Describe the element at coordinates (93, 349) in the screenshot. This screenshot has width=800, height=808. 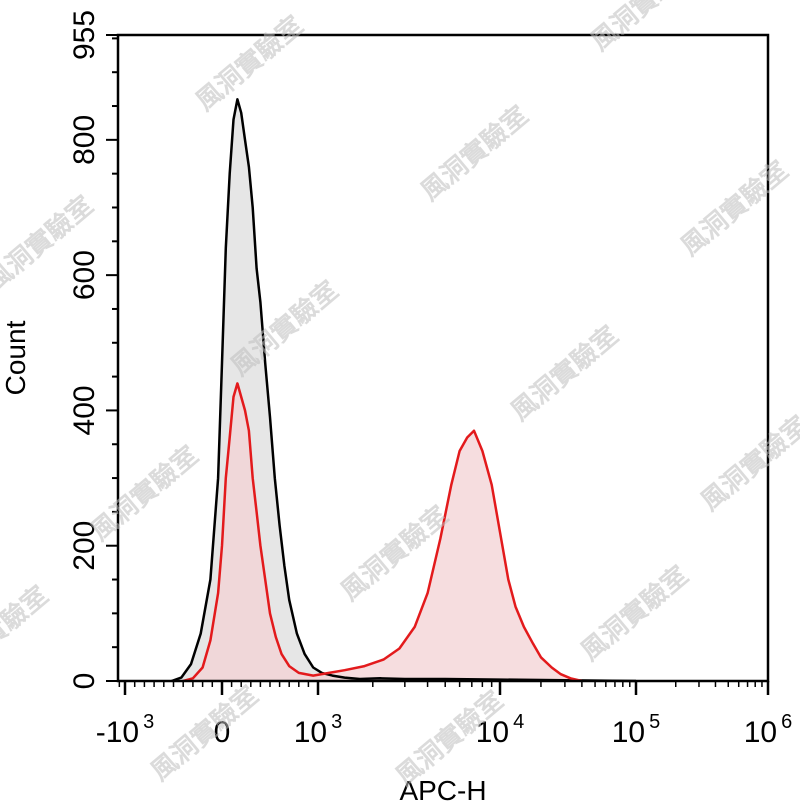
I see `y-axis: 0 200 400 600 800 955` at that location.